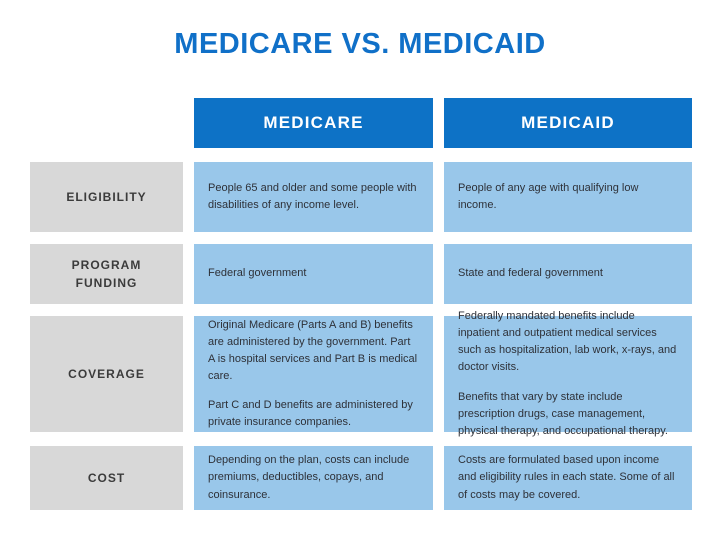 This screenshot has height=539, width=720. I want to click on row-label-program-funding: PROGRAM FUNDING, so click(106, 274).